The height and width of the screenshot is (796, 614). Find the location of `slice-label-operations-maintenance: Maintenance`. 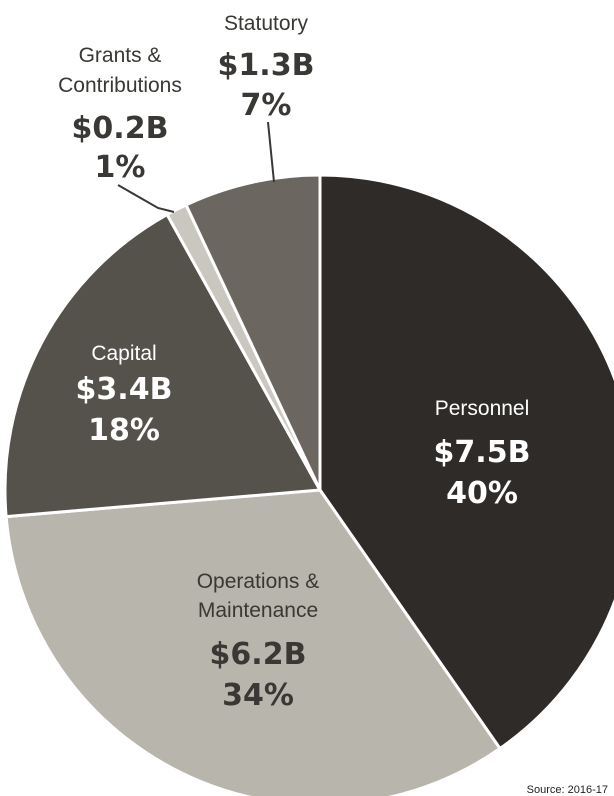

slice-label-operations-maintenance: Maintenance is located at coordinates (258, 610).